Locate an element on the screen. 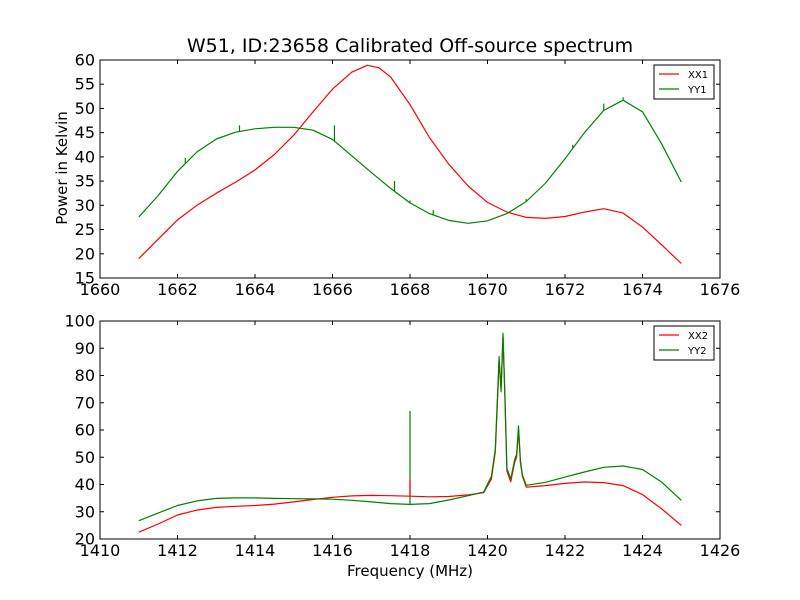 The width and height of the screenshot is (800, 600). legend-label-xx2: XX2 is located at coordinates (698, 336).